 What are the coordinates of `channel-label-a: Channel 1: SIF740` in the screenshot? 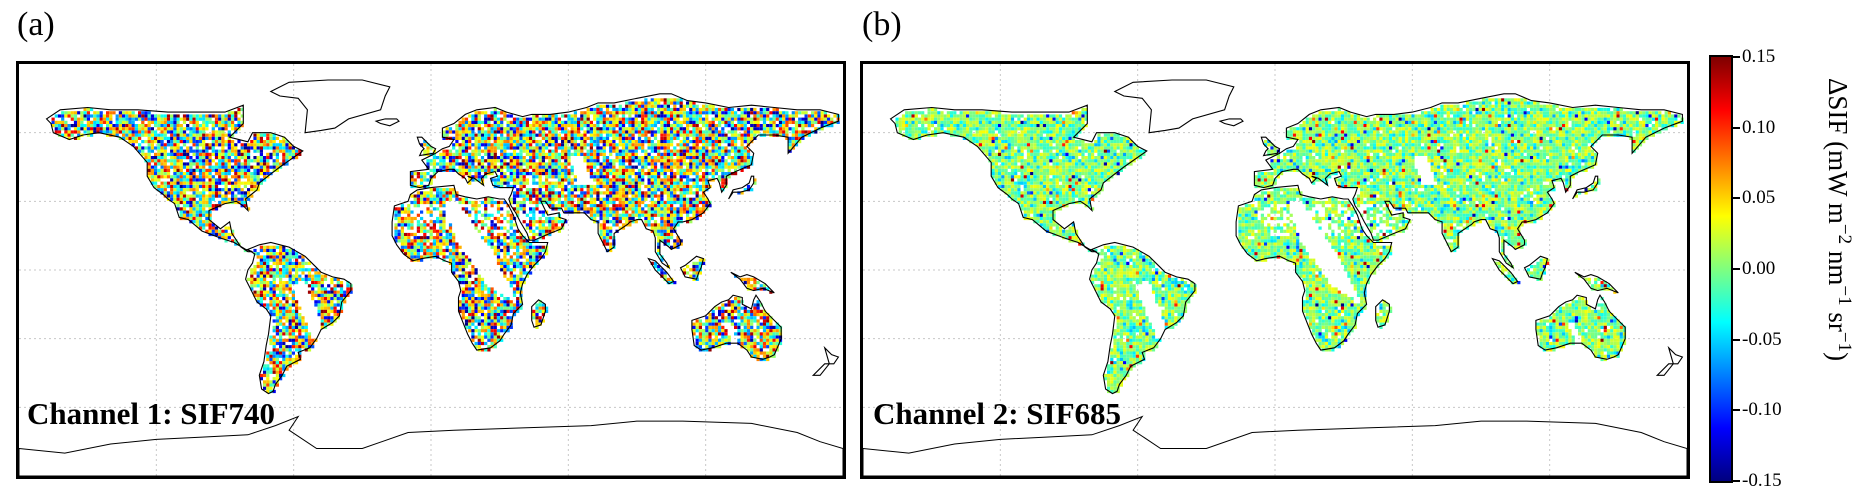 It's located at (151, 413).